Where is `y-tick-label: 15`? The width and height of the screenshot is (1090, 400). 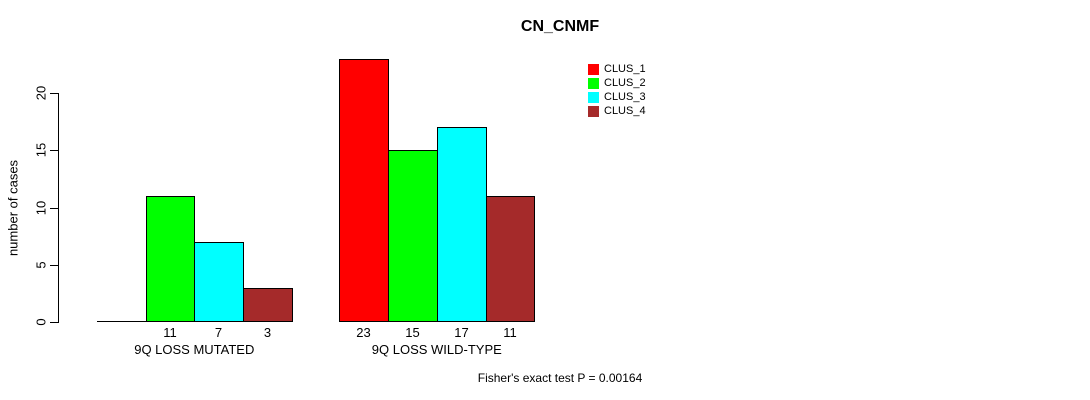 y-tick-label: 15 is located at coordinates (41, 150).